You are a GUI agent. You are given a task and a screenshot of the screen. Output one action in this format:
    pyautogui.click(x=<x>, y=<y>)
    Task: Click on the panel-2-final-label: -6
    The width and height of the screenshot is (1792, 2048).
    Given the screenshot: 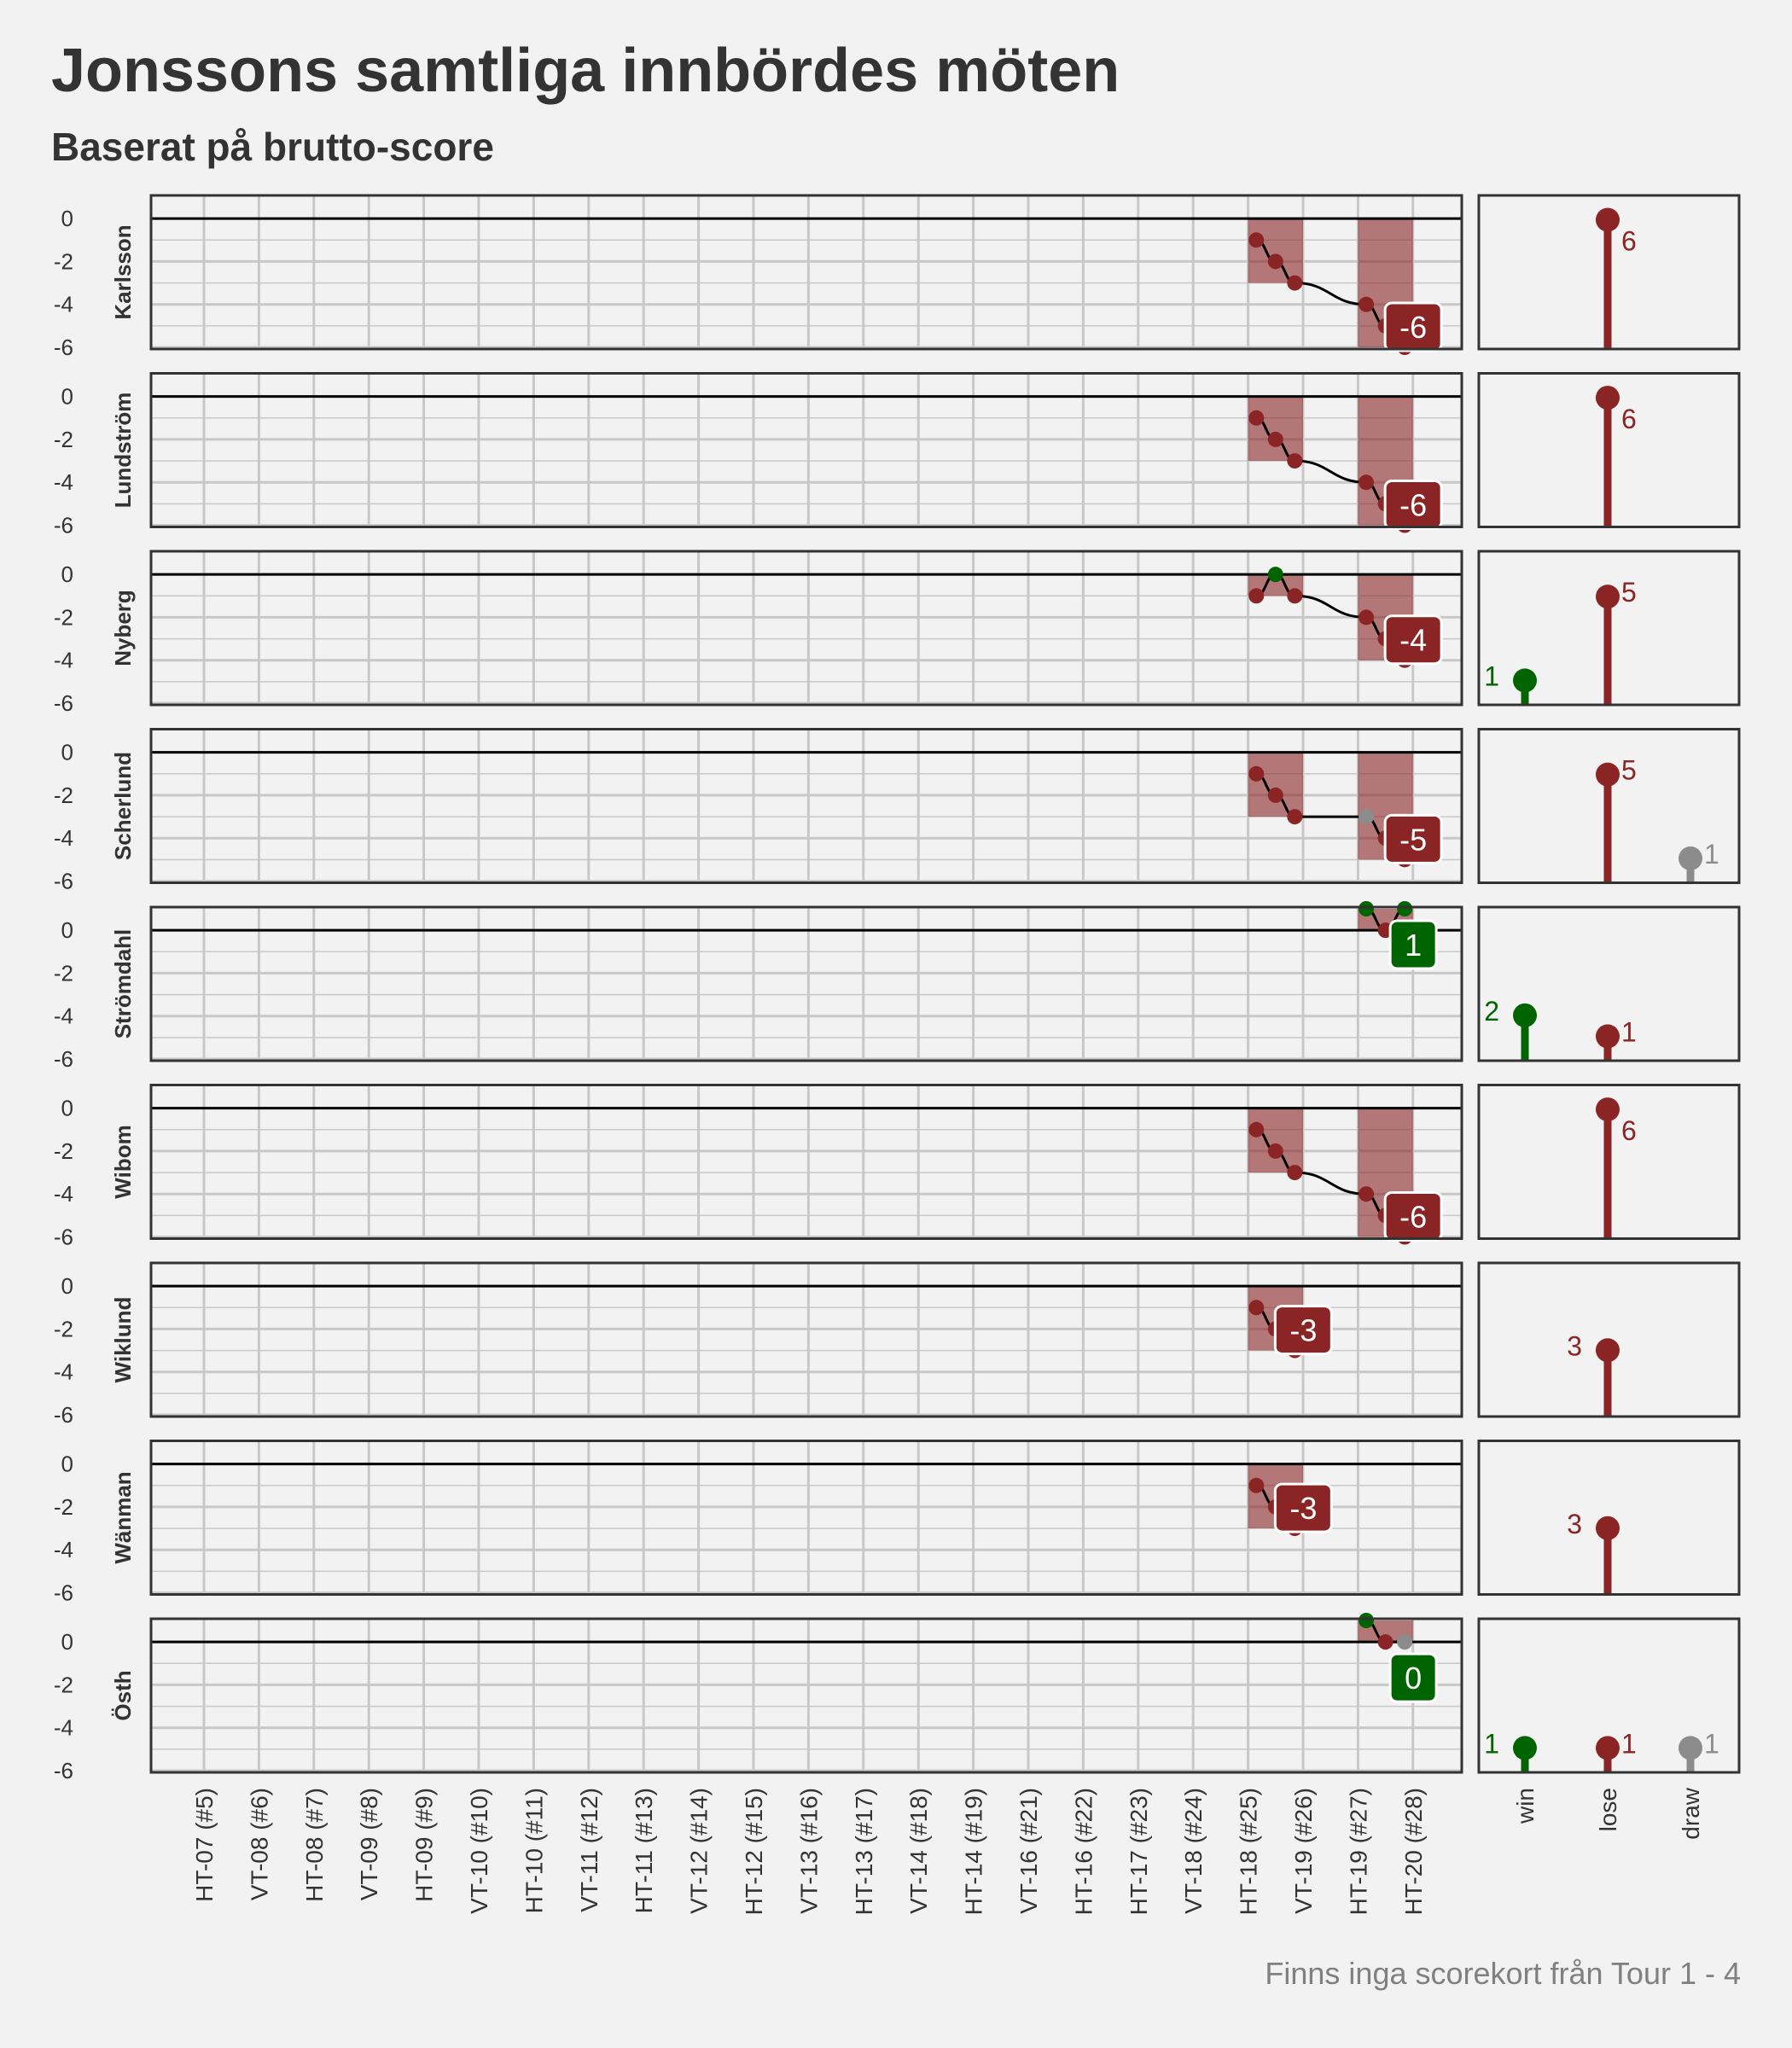 What is the action you would take?
    pyautogui.click(x=1413, y=506)
    